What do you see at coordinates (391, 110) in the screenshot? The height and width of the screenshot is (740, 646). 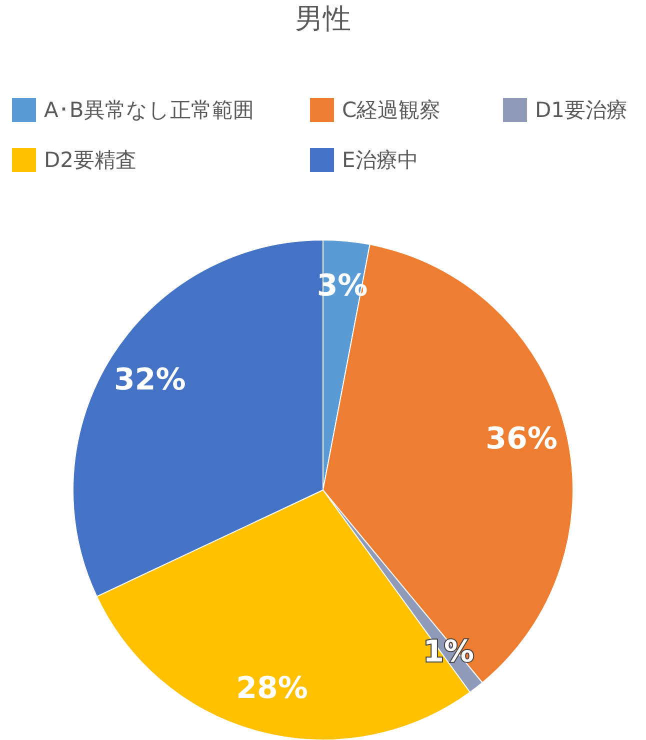 I see `legend-label: C経過観察` at bounding box center [391, 110].